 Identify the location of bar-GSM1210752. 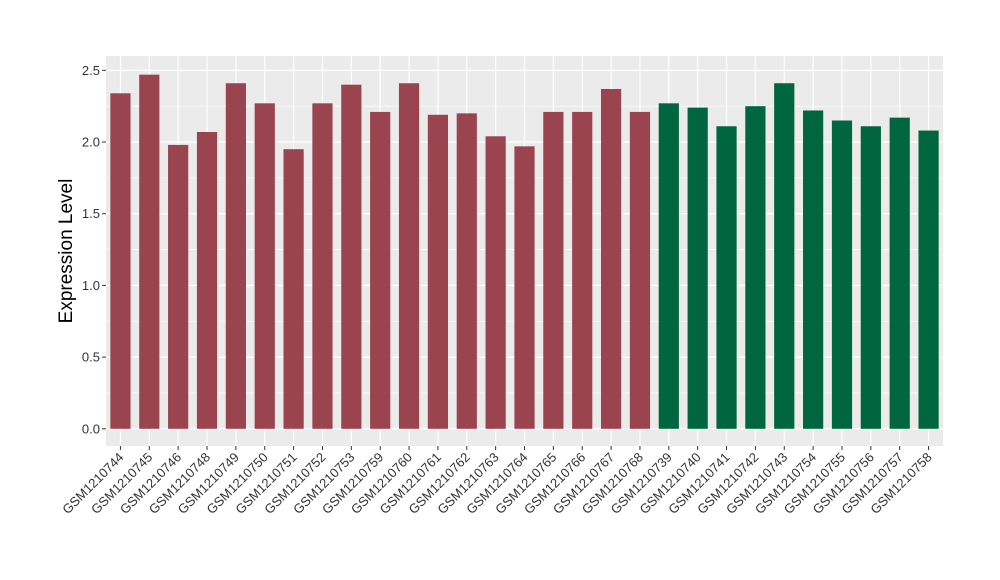
(322, 266).